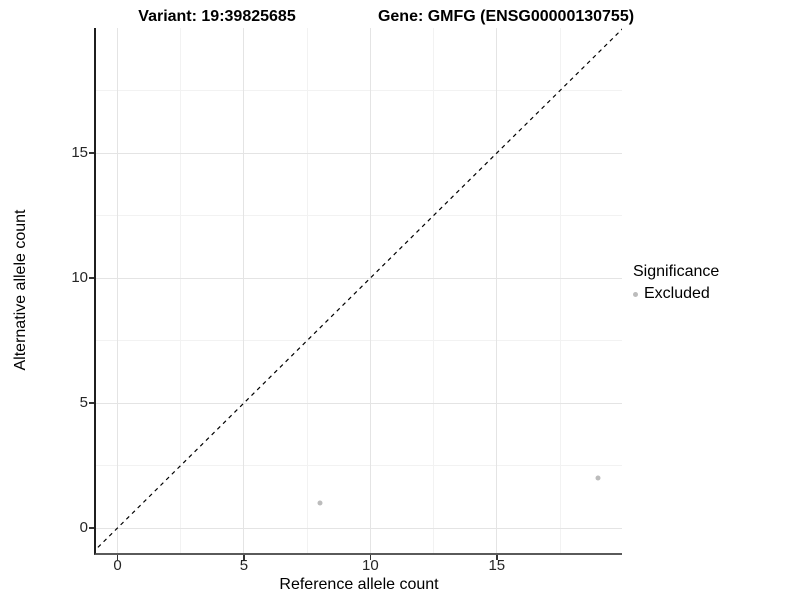 This screenshot has height=600, width=800. Describe the element at coordinates (83, 527) in the screenshot. I see `y-tick-label: 0` at that location.